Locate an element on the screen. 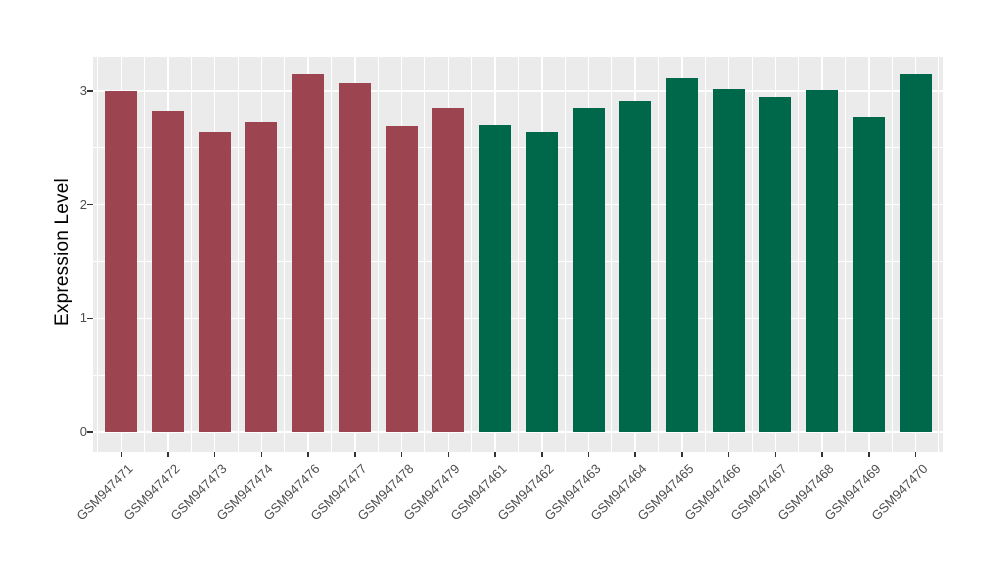 This screenshot has height=580, width=1000. bar-GSM947476 is located at coordinates (308, 252).